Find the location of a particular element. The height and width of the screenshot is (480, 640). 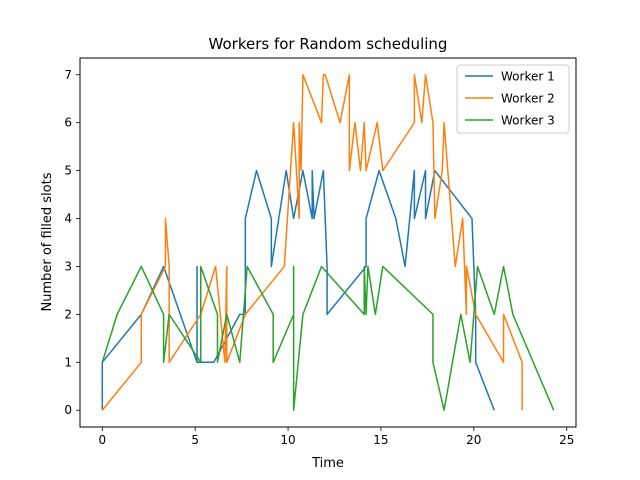

x-axis-ticks: 0 5 10 15 20 25 is located at coordinates (336, 437).